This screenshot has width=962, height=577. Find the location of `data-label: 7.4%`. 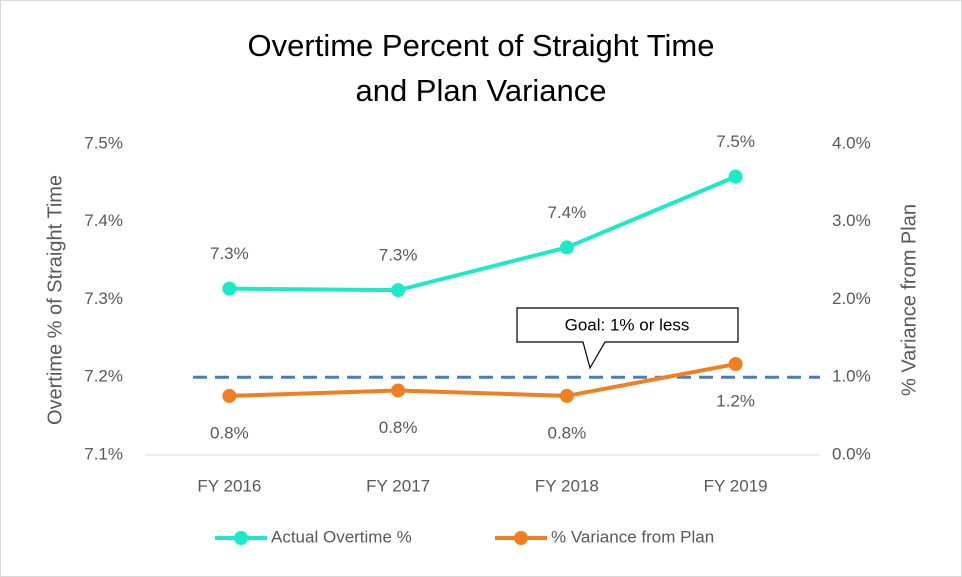

data-label: 7.4% is located at coordinates (567, 212).